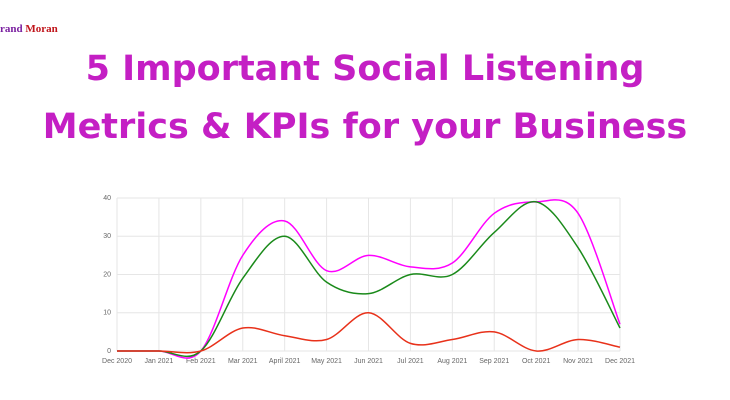  Describe the element at coordinates (494, 361) in the screenshot. I see `x-tick-label: Sep 2021` at that location.